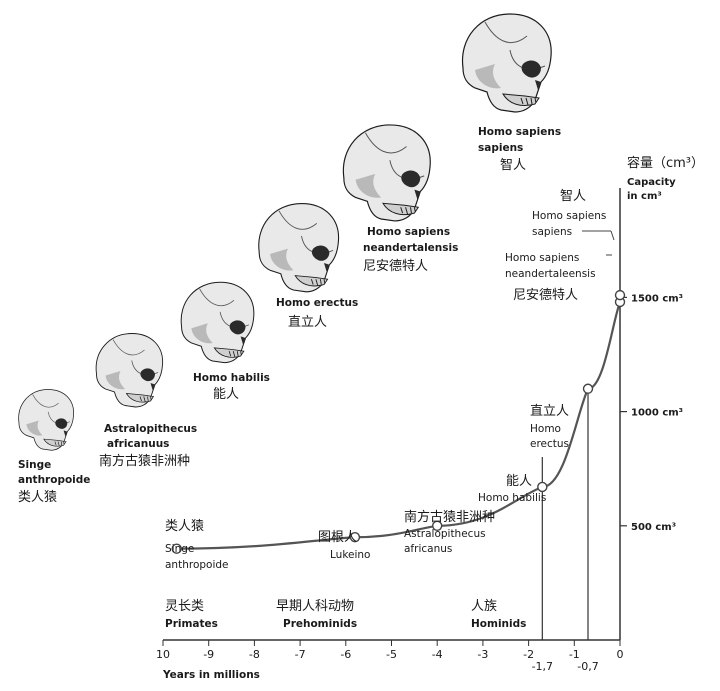  What do you see at coordinates (138, 444) in the screenshot?
I see `skull-caption-2-en2: africanuus` at bounding box center [138, 444].